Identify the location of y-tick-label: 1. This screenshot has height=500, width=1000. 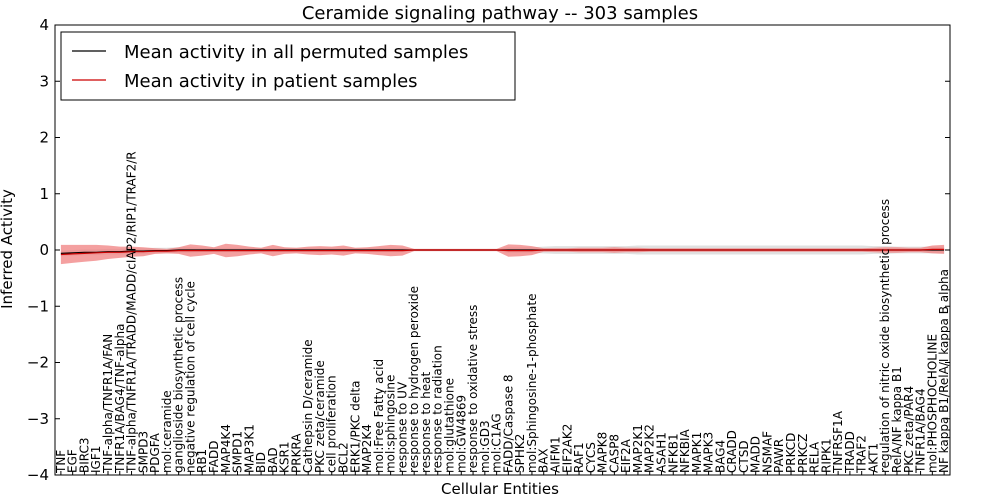
(44, 194).